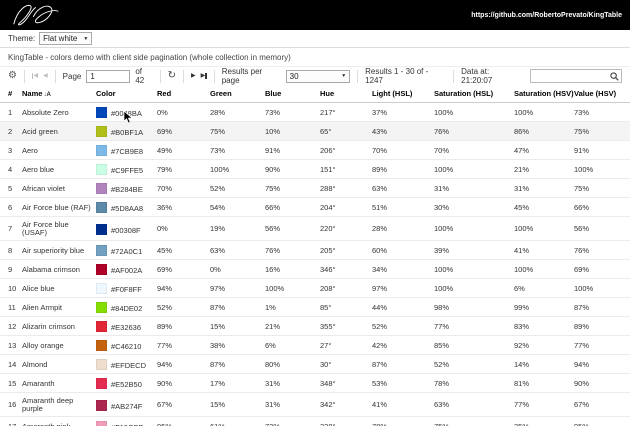 The width and height of the screenshot is (630, 426). What do you see at coordinates (344, 404) in the screenshot?
I see `hue-cell: 342°` at bounding box center [344, 404].